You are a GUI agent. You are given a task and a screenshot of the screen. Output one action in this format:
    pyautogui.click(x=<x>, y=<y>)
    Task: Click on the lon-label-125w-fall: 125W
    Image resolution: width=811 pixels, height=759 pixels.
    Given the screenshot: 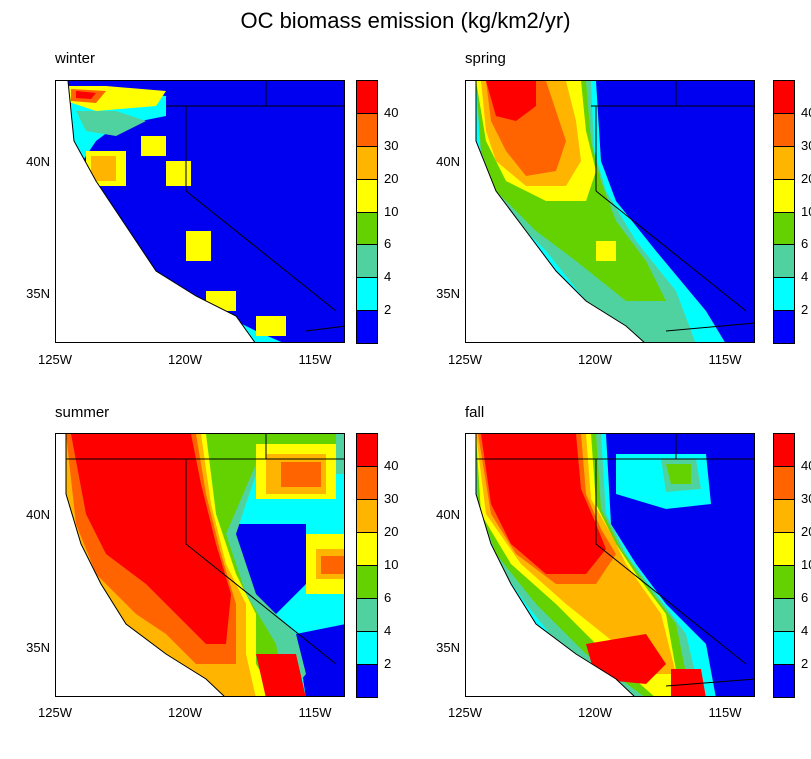 What is the action you would take?
    pyautogui.click(x=465, y=712)
    